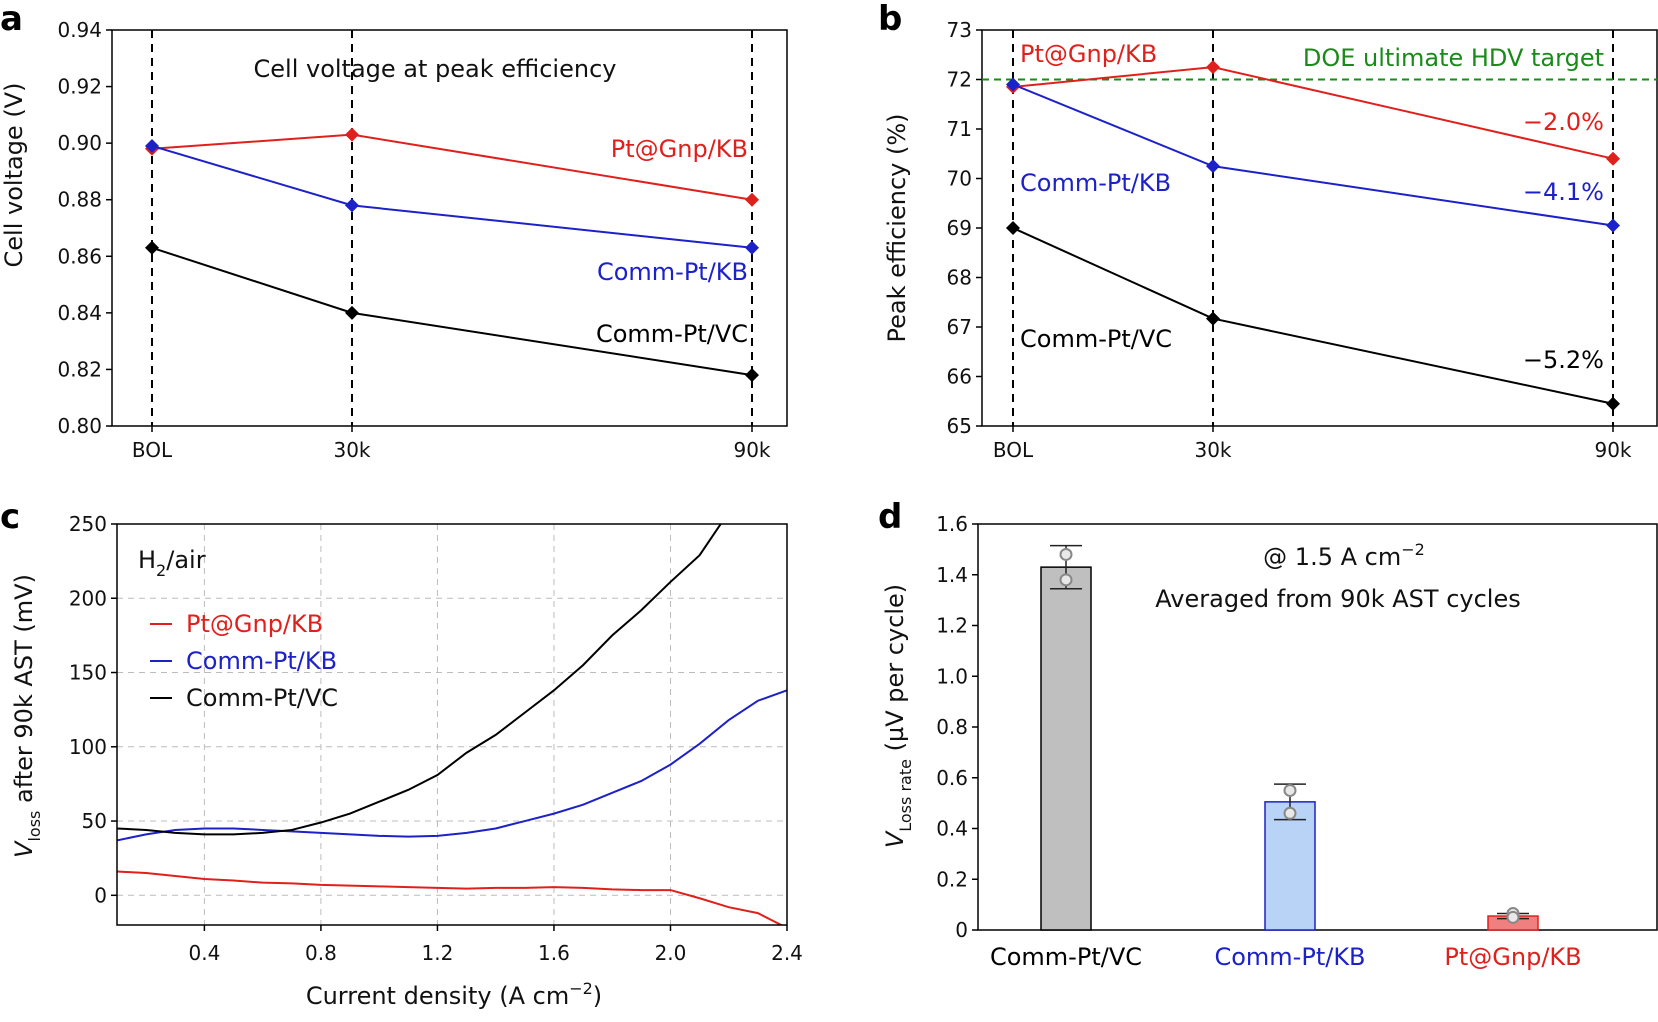  I want to click on panel-b-label-comm-pt-kb: Comm-Pt/KB, so click(1095, 183).